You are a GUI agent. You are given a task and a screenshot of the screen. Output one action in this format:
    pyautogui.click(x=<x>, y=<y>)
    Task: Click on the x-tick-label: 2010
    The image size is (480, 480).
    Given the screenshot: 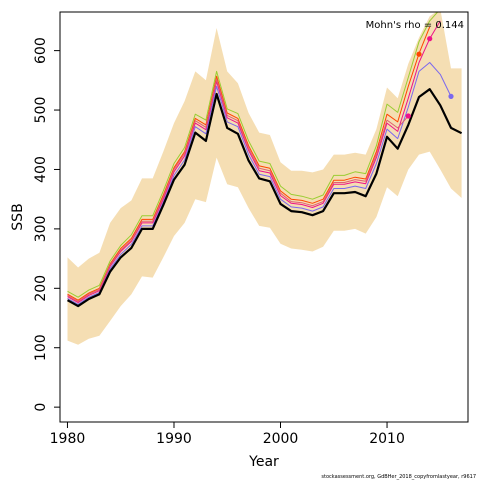 What is the action you would take?
    pyautogui.click(x=387, y=439)
    